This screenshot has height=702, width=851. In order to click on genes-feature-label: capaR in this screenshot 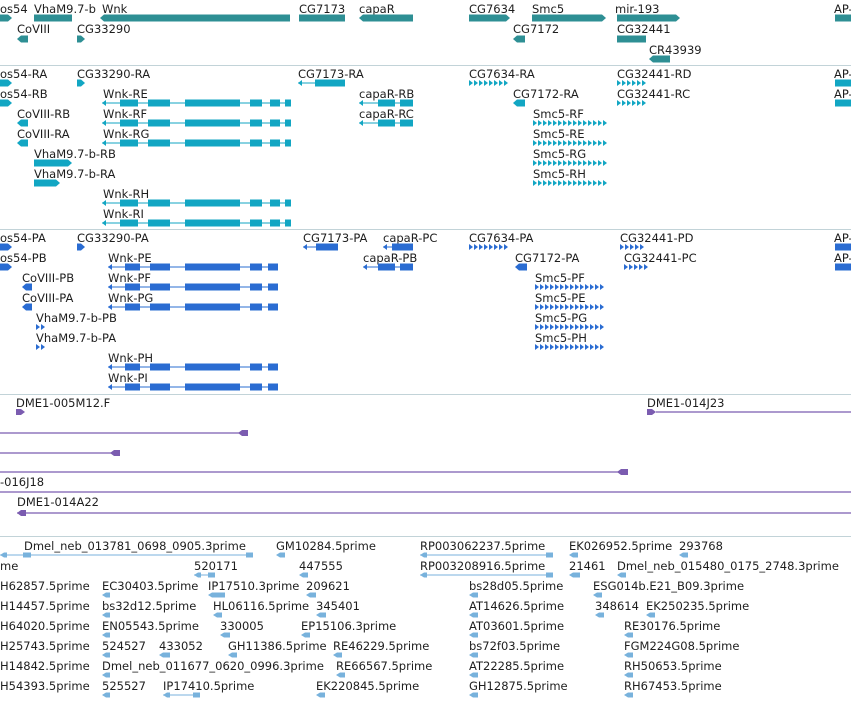, I will do `click(377, 9)`.